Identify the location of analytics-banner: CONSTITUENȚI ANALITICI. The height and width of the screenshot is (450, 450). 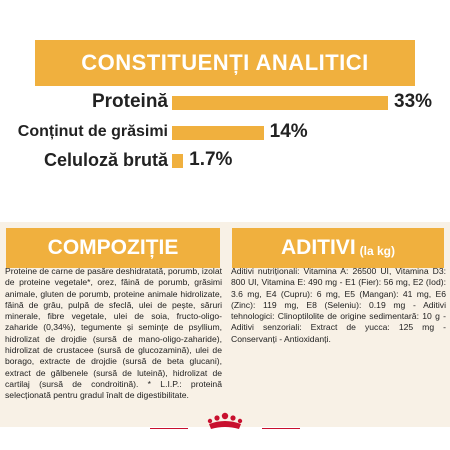
(225, 63).